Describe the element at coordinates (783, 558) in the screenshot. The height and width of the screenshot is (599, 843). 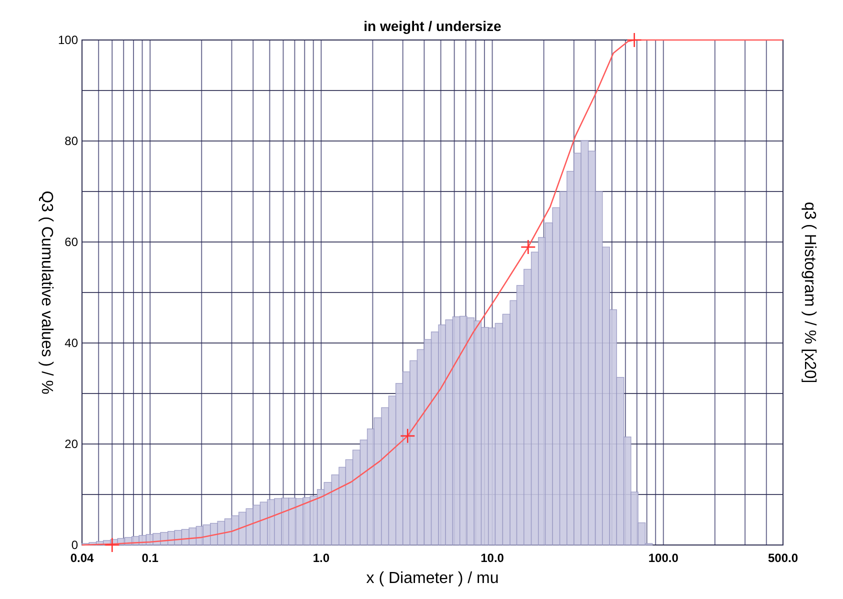
I see `x-tick-label: 500.0` at that location.